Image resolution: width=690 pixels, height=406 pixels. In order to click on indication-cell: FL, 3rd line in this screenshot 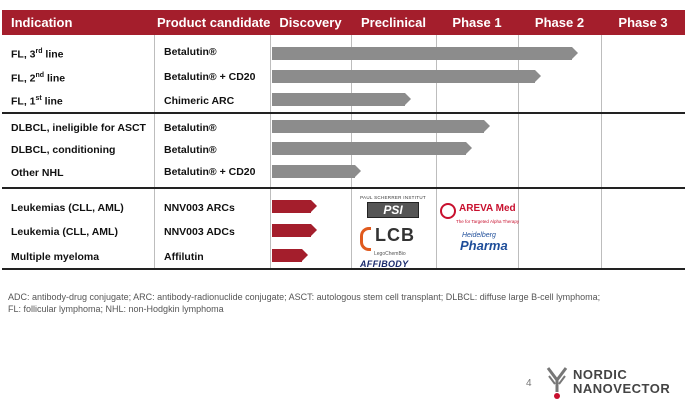, I will do `click(37, 54)`.